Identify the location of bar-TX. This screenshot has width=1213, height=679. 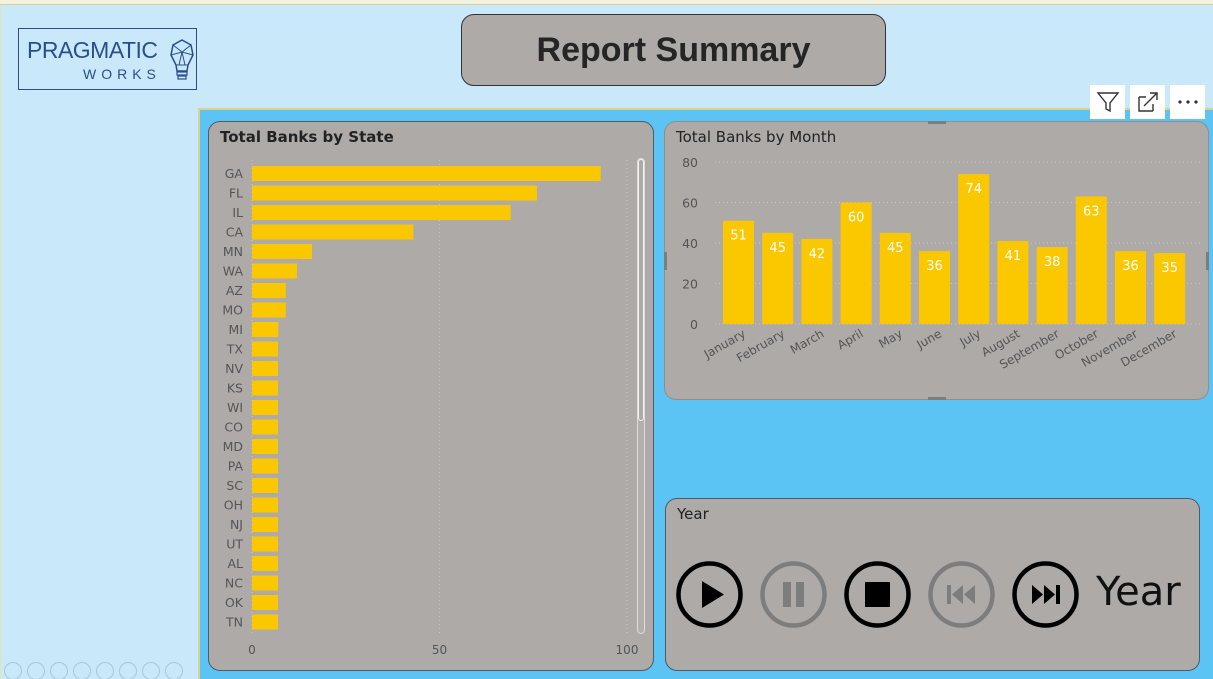
(265, 349).